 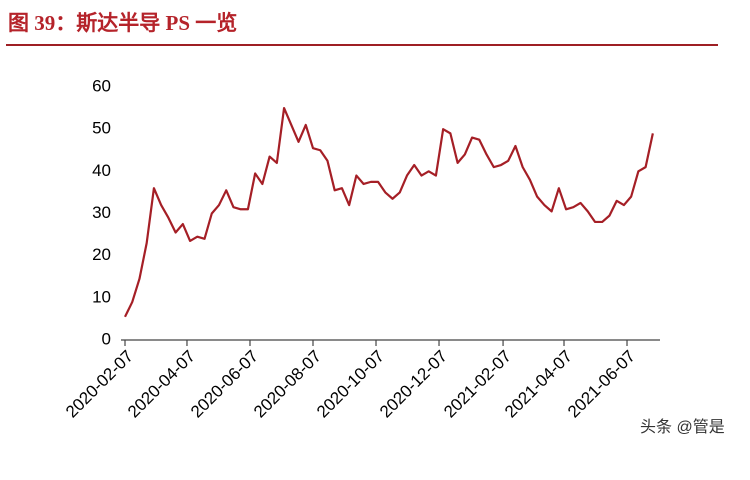 What do you see at coordinates (413, 384) in the screenshot?
I see `x-tick-label: 2020-12-07` at bounding box center [413, 384].